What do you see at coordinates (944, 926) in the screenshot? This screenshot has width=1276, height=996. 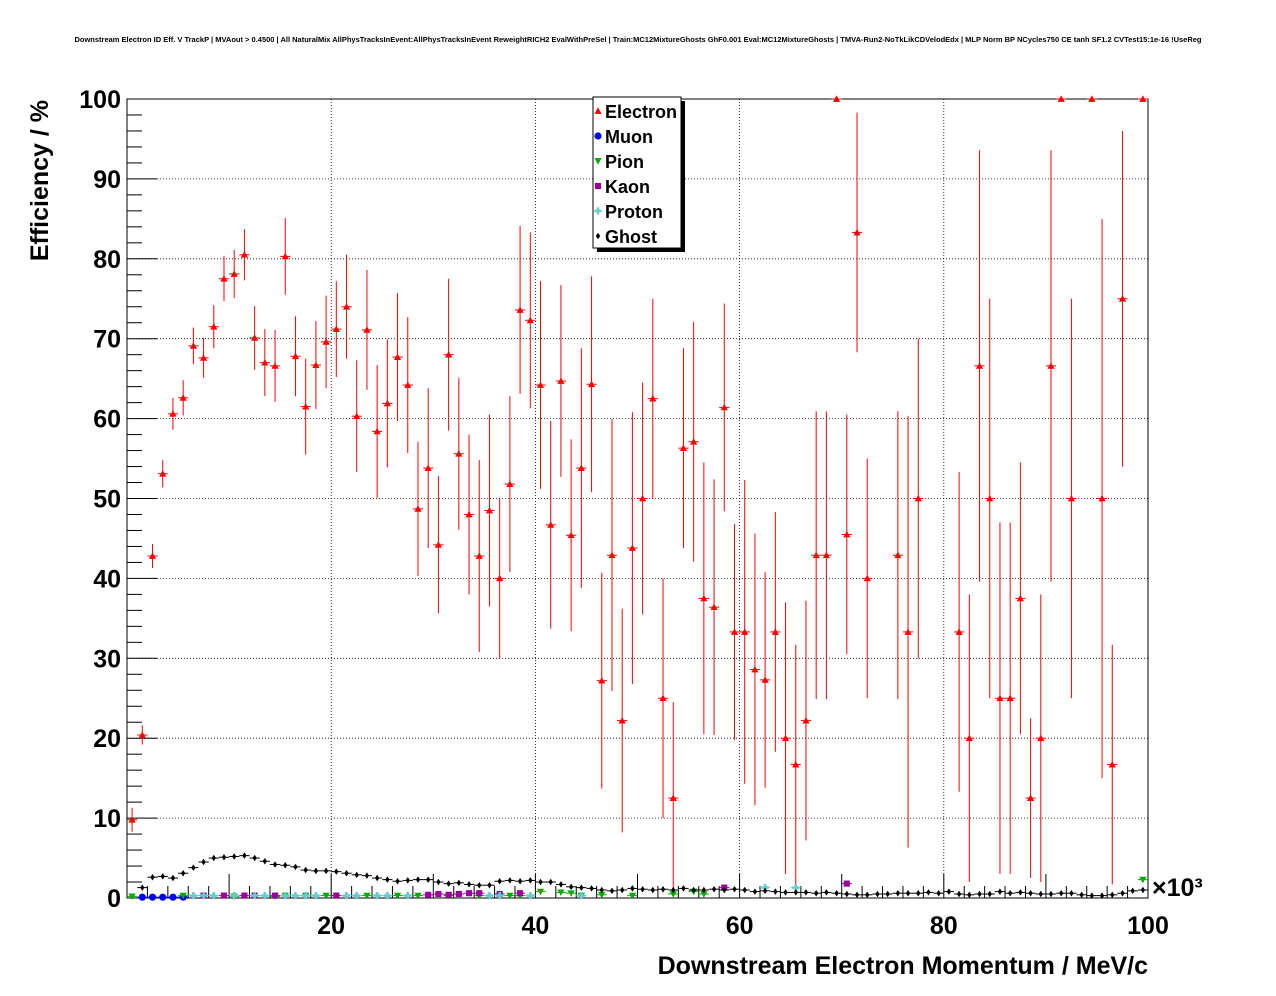 I see `x-tick-label: 80` at bounding box center [944, 926].